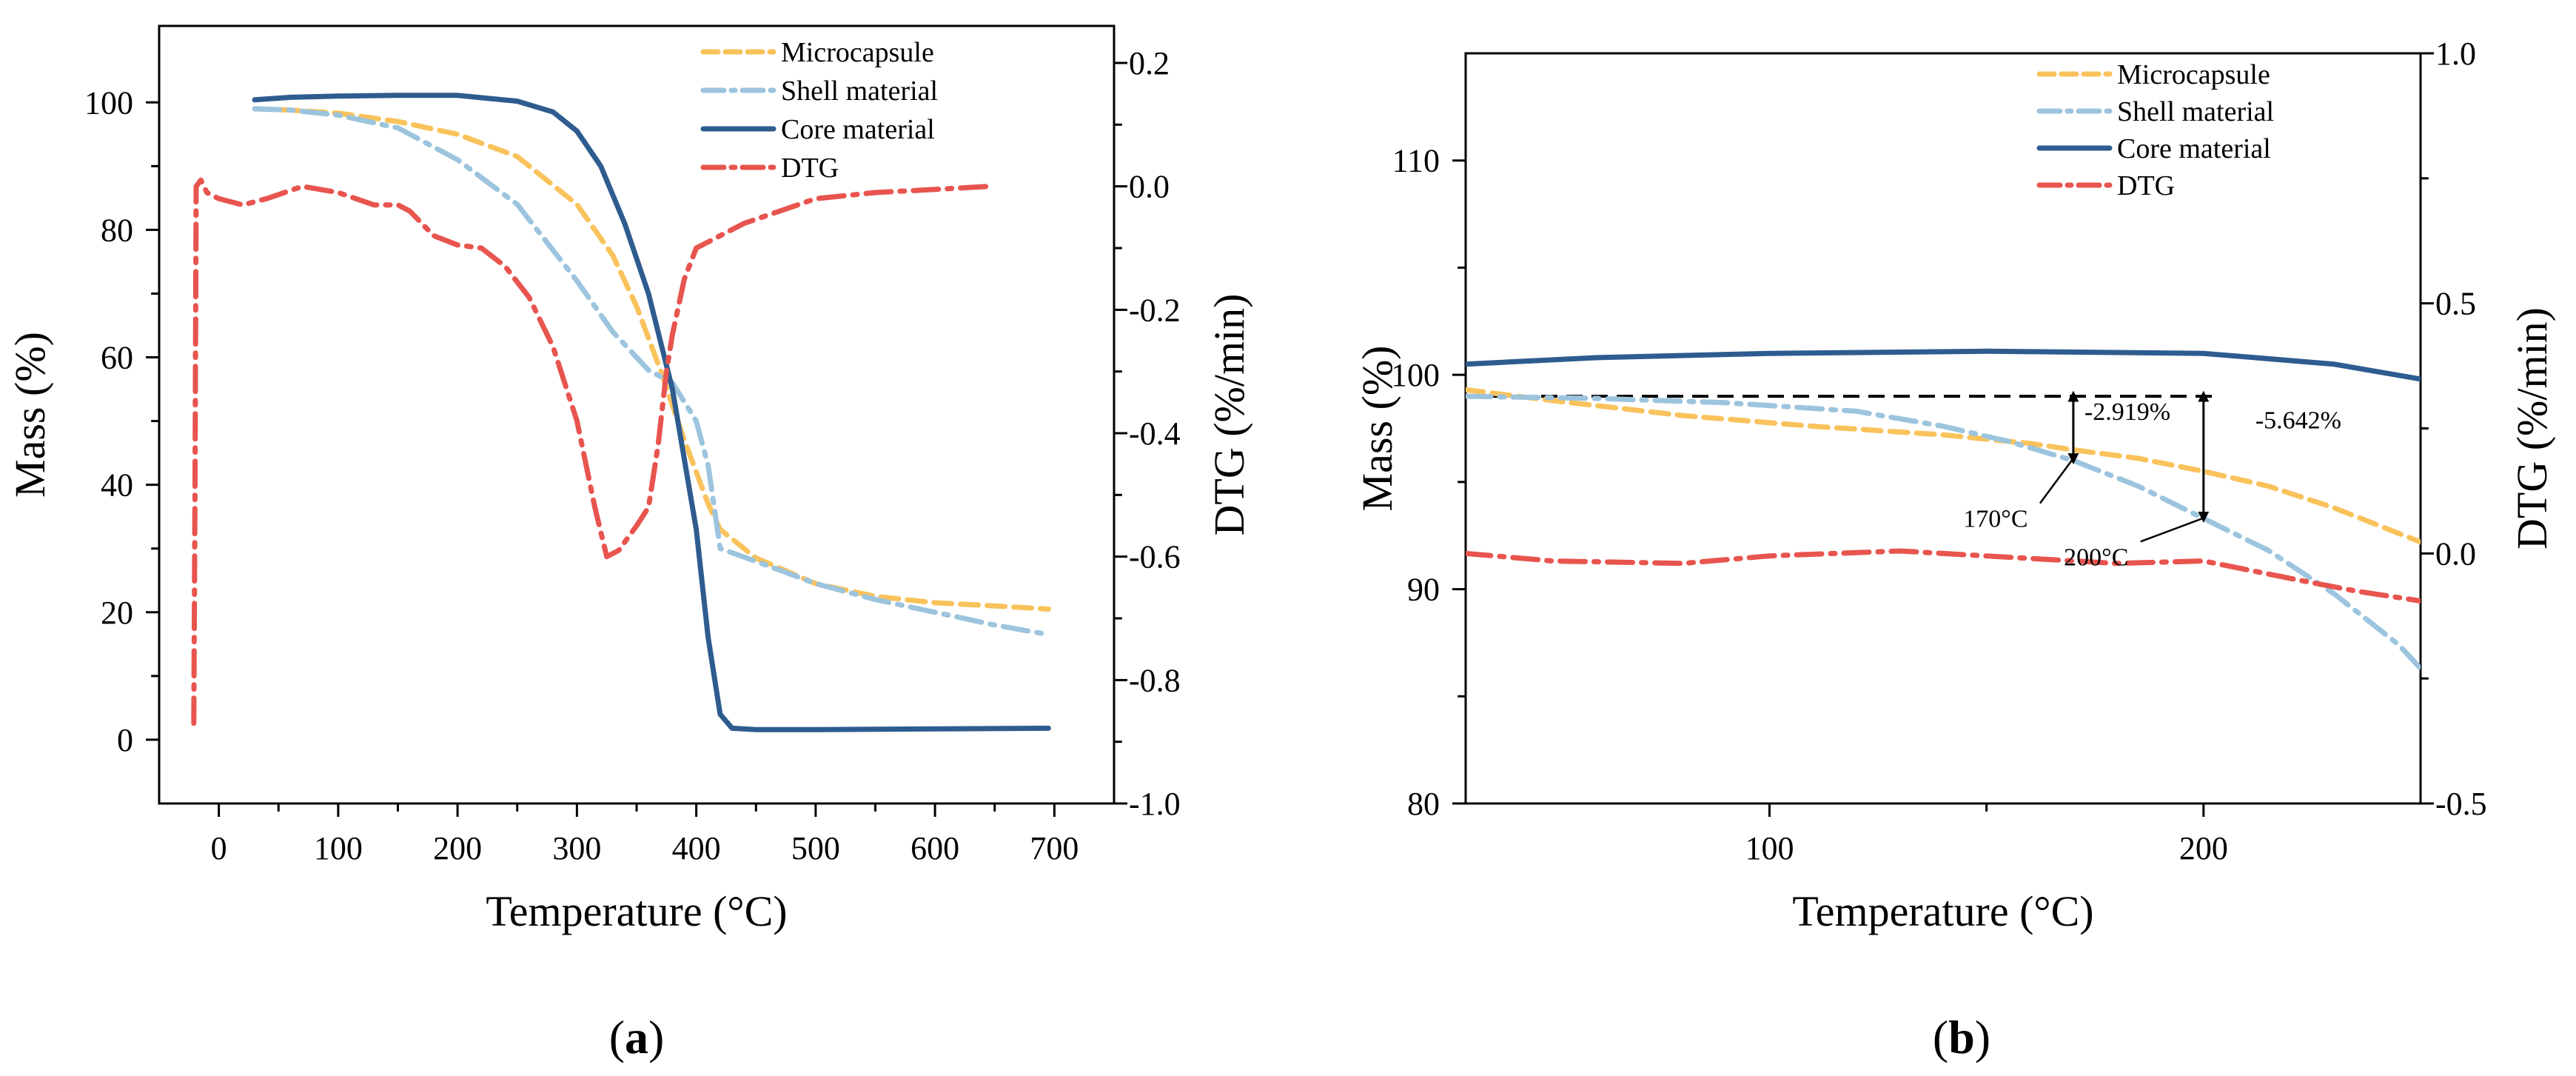  I want to click on y2-tick-label: -0.8, so click(1155, 680).